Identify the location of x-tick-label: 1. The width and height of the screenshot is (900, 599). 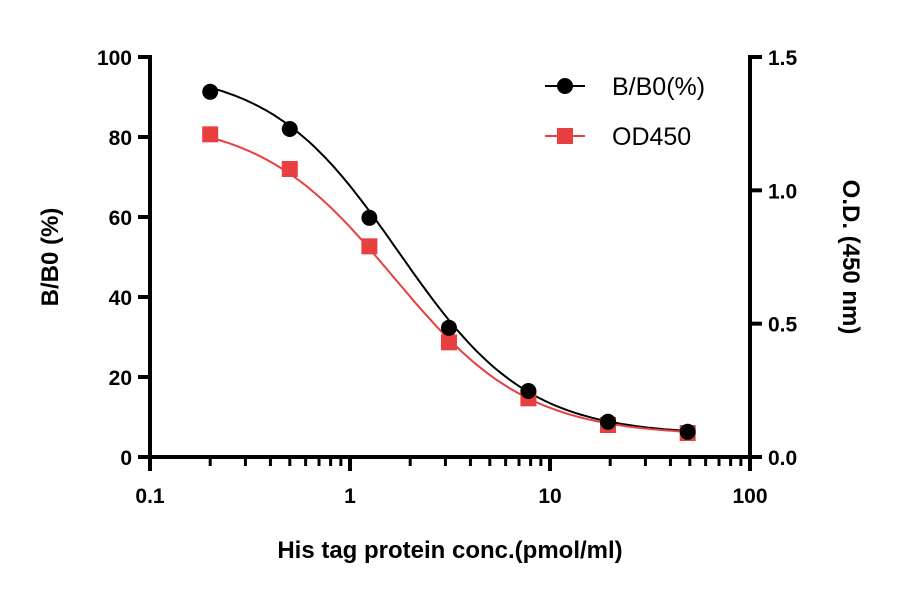
(350, 496).